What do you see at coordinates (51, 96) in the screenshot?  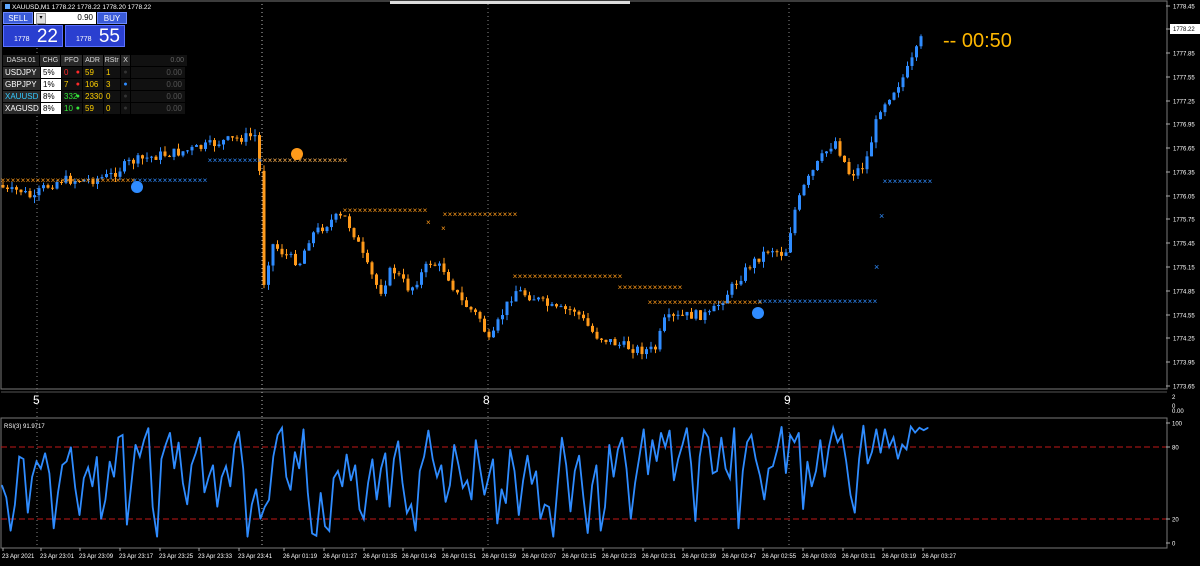 I see `row-change: 8%` at bounding box center [51, 96].